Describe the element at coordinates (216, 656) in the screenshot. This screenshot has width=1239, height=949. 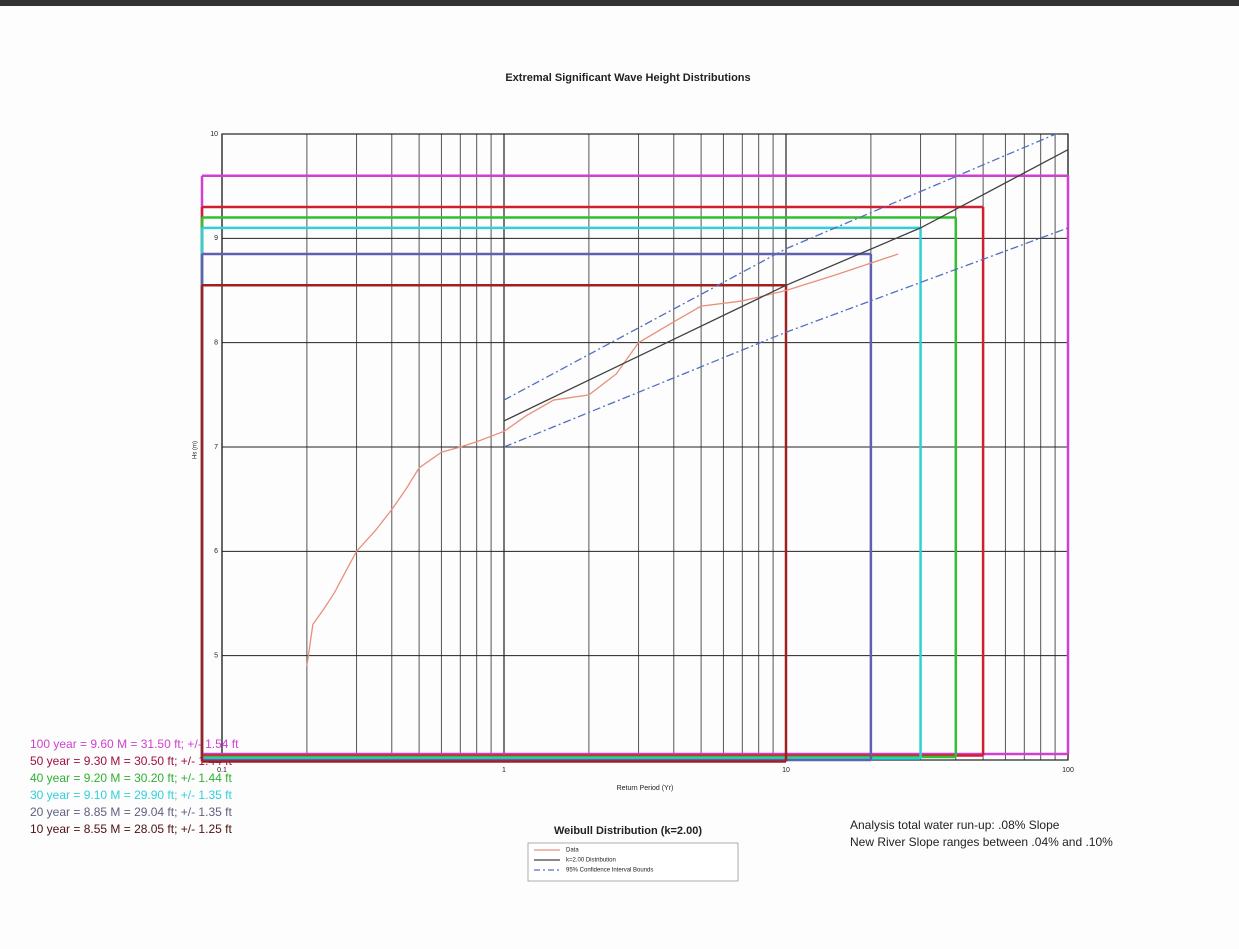
I see `y-tick-label: 5` at that location.